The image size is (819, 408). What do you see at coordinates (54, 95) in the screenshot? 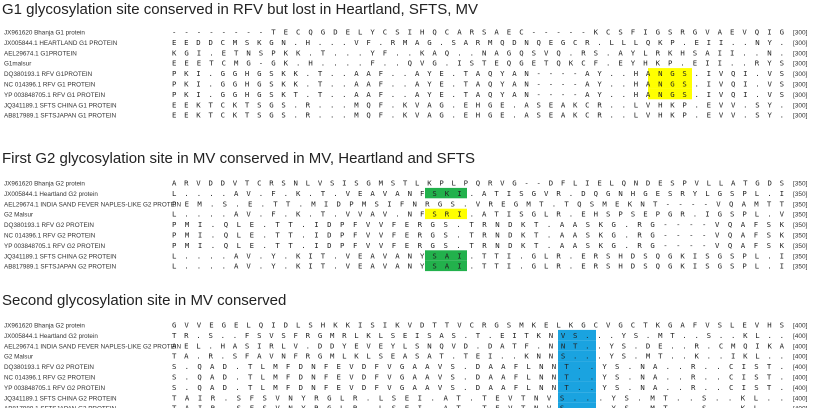
I see `sequence-name: YP 003848705.1 RFV G1 PROTEIN` at bounding box center [54, 95].